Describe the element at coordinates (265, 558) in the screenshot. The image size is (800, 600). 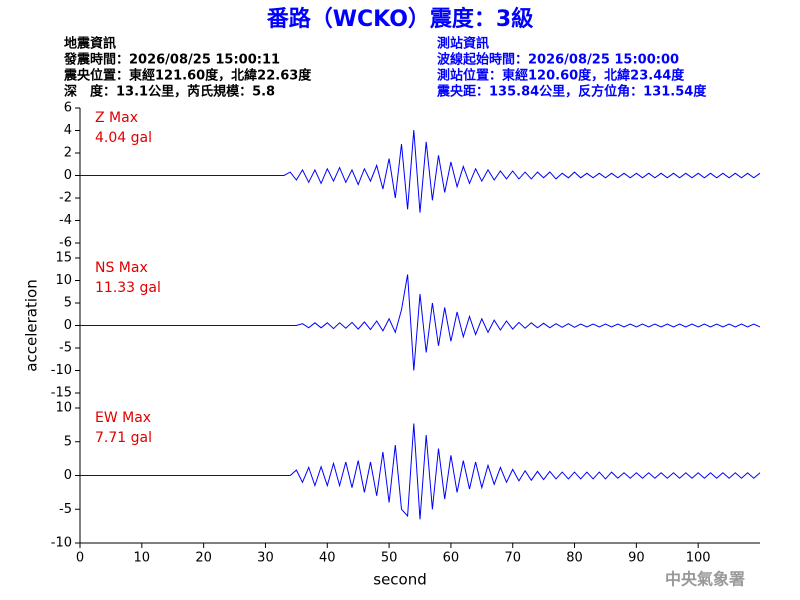
I see `x-tick-label: 30` at that location.